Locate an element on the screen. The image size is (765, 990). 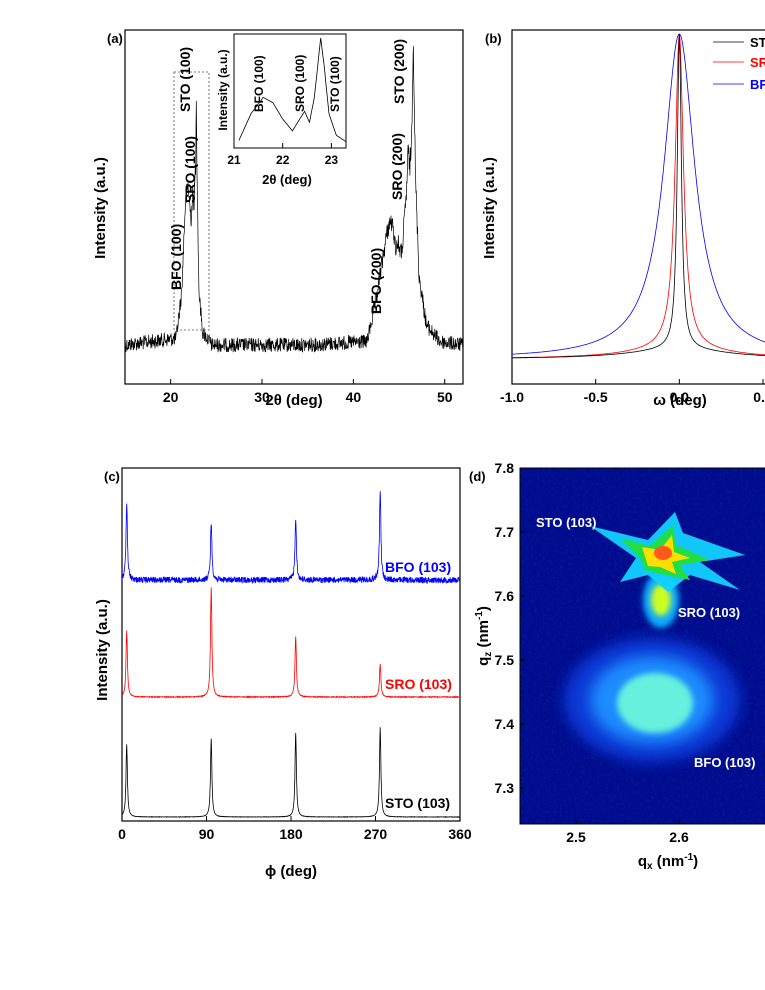
peak-label-bfo100: BFO (100) is located at coordinates (176, 257).